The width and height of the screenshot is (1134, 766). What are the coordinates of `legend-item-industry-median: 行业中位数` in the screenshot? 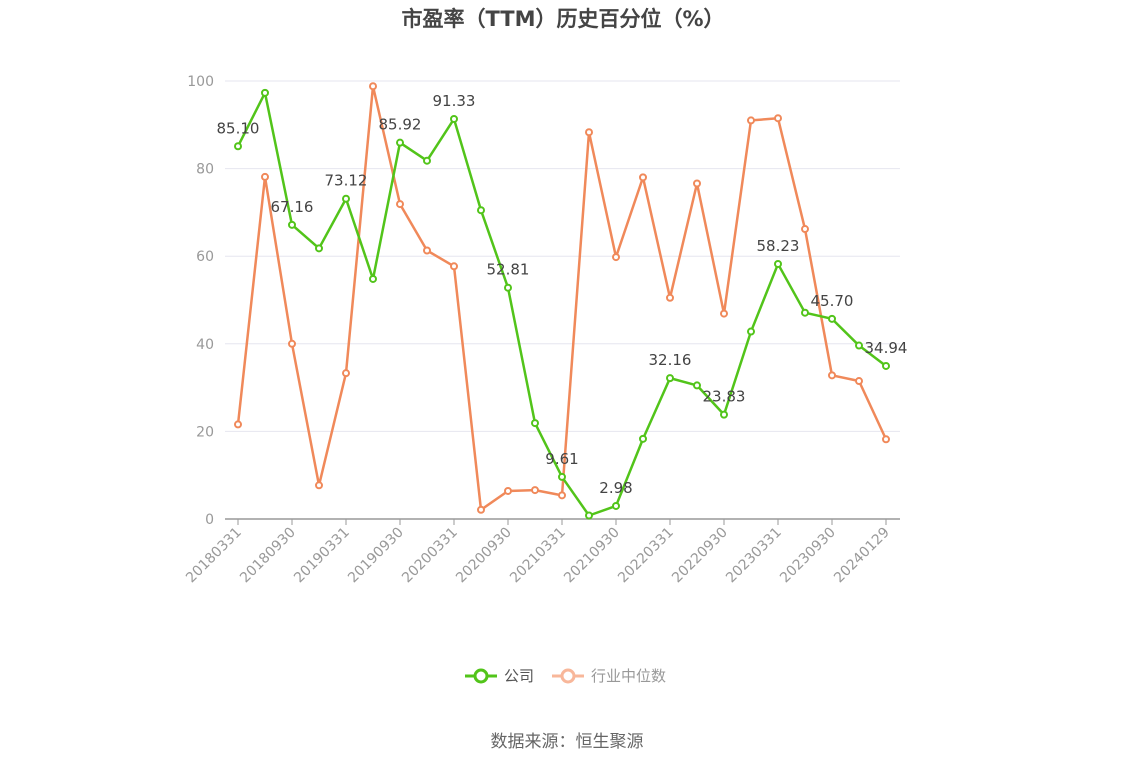 It's located at (609, 676).